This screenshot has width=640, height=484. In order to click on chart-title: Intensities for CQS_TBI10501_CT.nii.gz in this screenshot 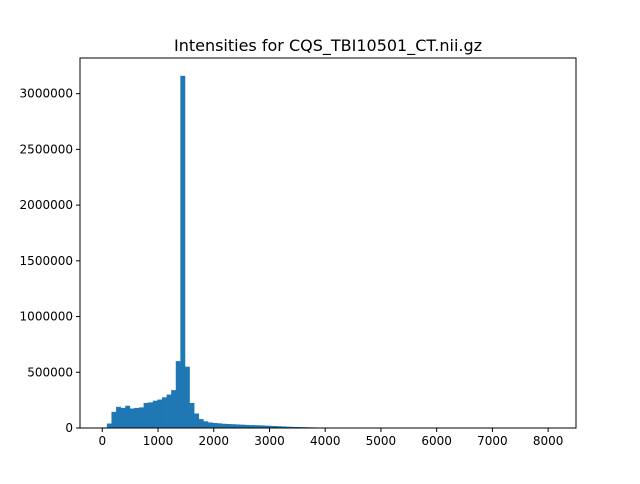, I will do `click(328, 46)`.